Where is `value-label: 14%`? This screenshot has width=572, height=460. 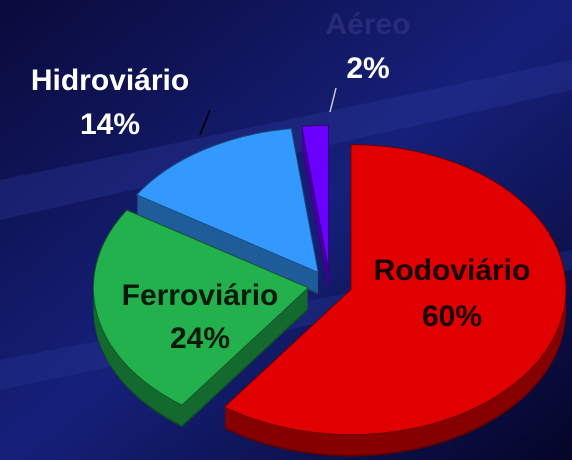 value-label: 14% is located at coordinates (110, 124).